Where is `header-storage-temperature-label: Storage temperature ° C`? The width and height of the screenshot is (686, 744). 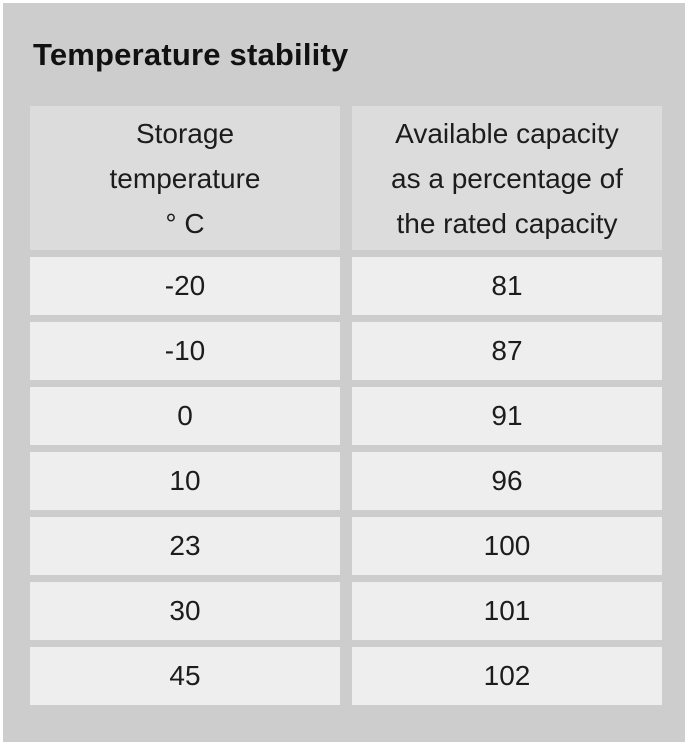 header-storage-temperature-label: Storage temperature ° C is located at coordinates (185, 178).